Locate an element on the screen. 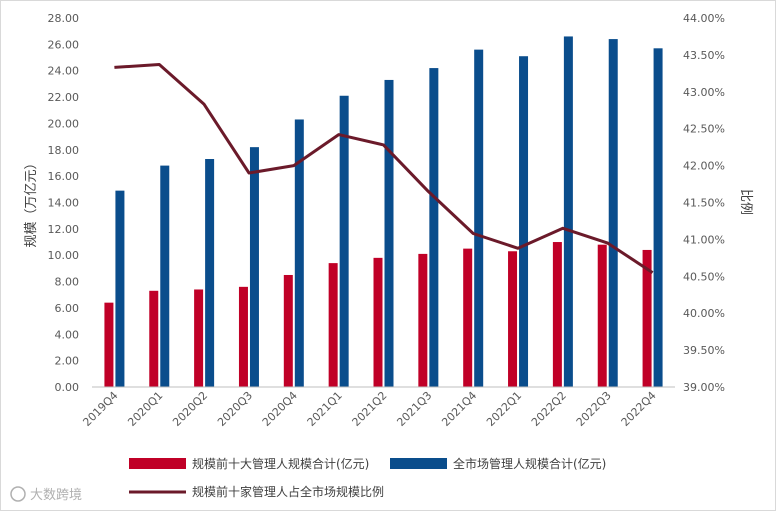 This screenshot has height=511, width=776. y-tick-label: 0.00 is located at coordinates (67, 387).